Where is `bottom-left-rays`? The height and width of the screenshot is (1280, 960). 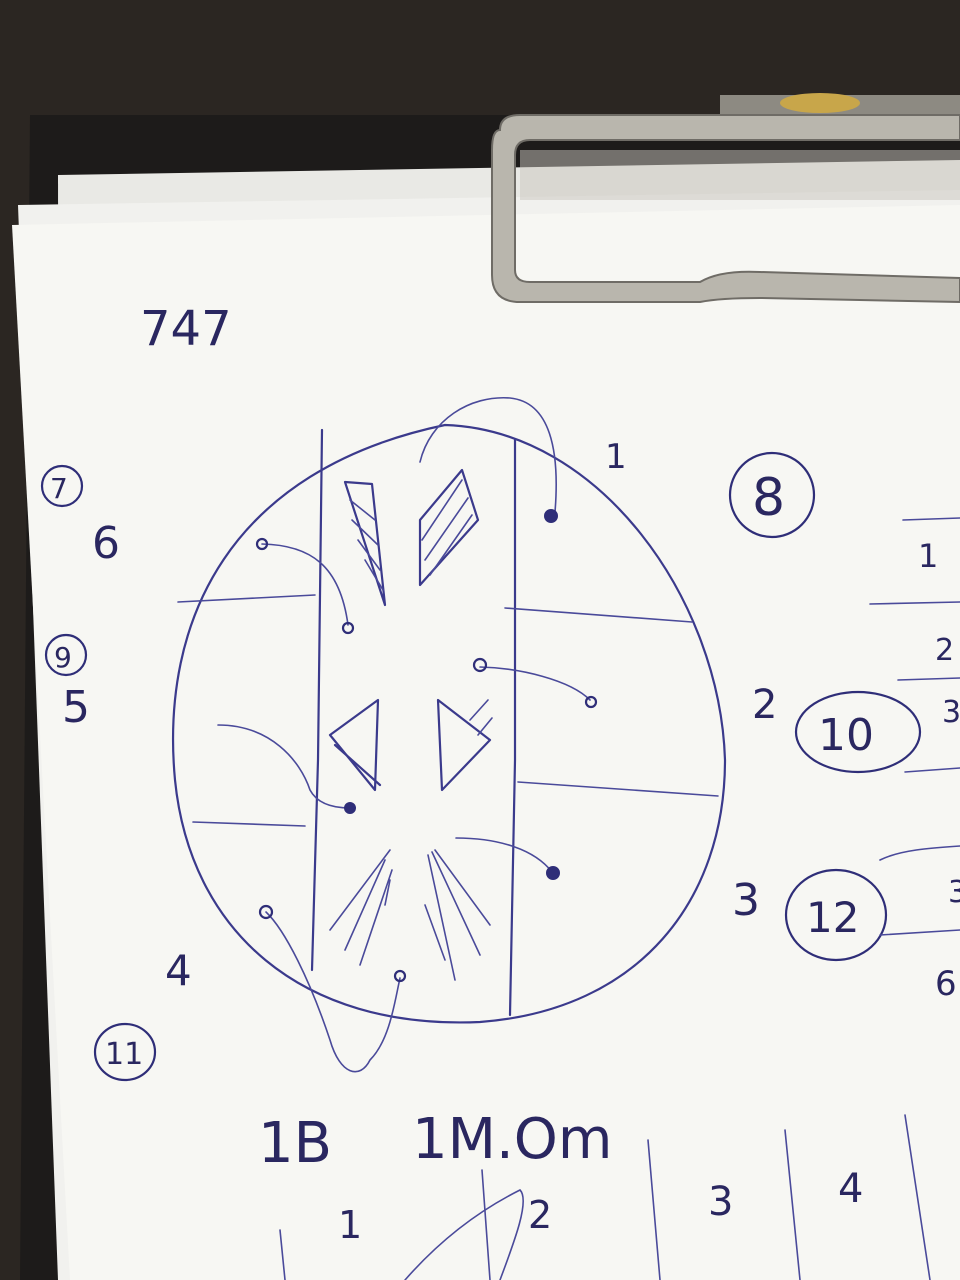
bottom-left-rays is located at coordinates (361, 907).